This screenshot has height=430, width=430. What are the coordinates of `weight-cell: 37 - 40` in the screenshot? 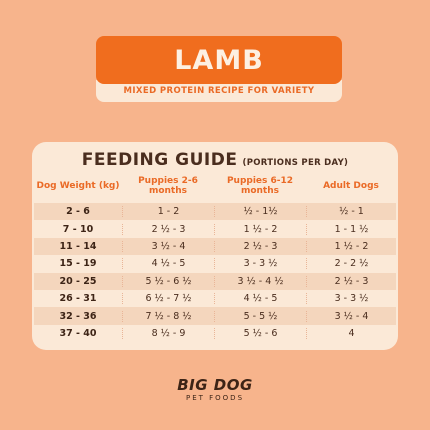 It's located at (78, 333).